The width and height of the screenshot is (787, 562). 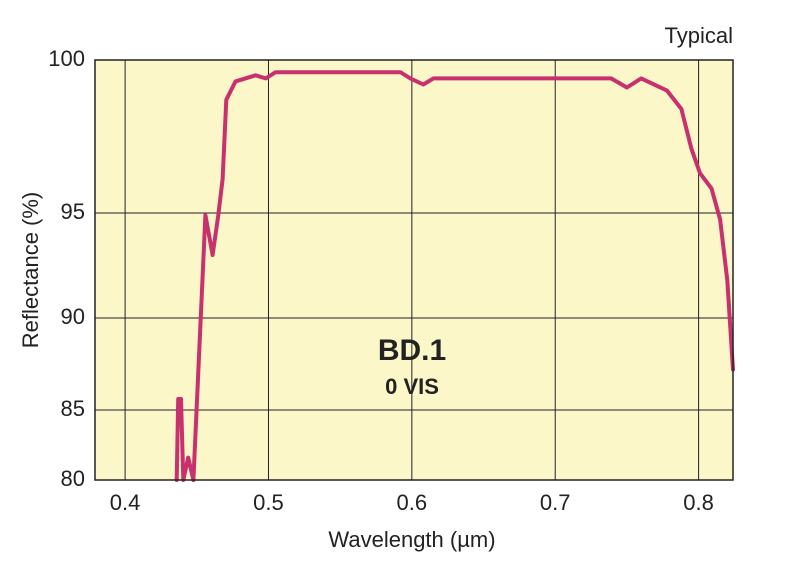 I want to click on annotation: BD.1, so click(x=412, y=350).